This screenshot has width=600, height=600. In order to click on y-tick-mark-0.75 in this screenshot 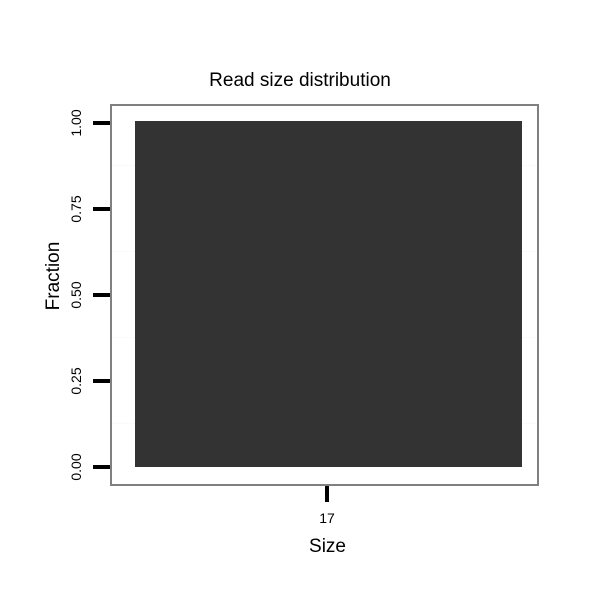, I will do `click(101, 209)`.